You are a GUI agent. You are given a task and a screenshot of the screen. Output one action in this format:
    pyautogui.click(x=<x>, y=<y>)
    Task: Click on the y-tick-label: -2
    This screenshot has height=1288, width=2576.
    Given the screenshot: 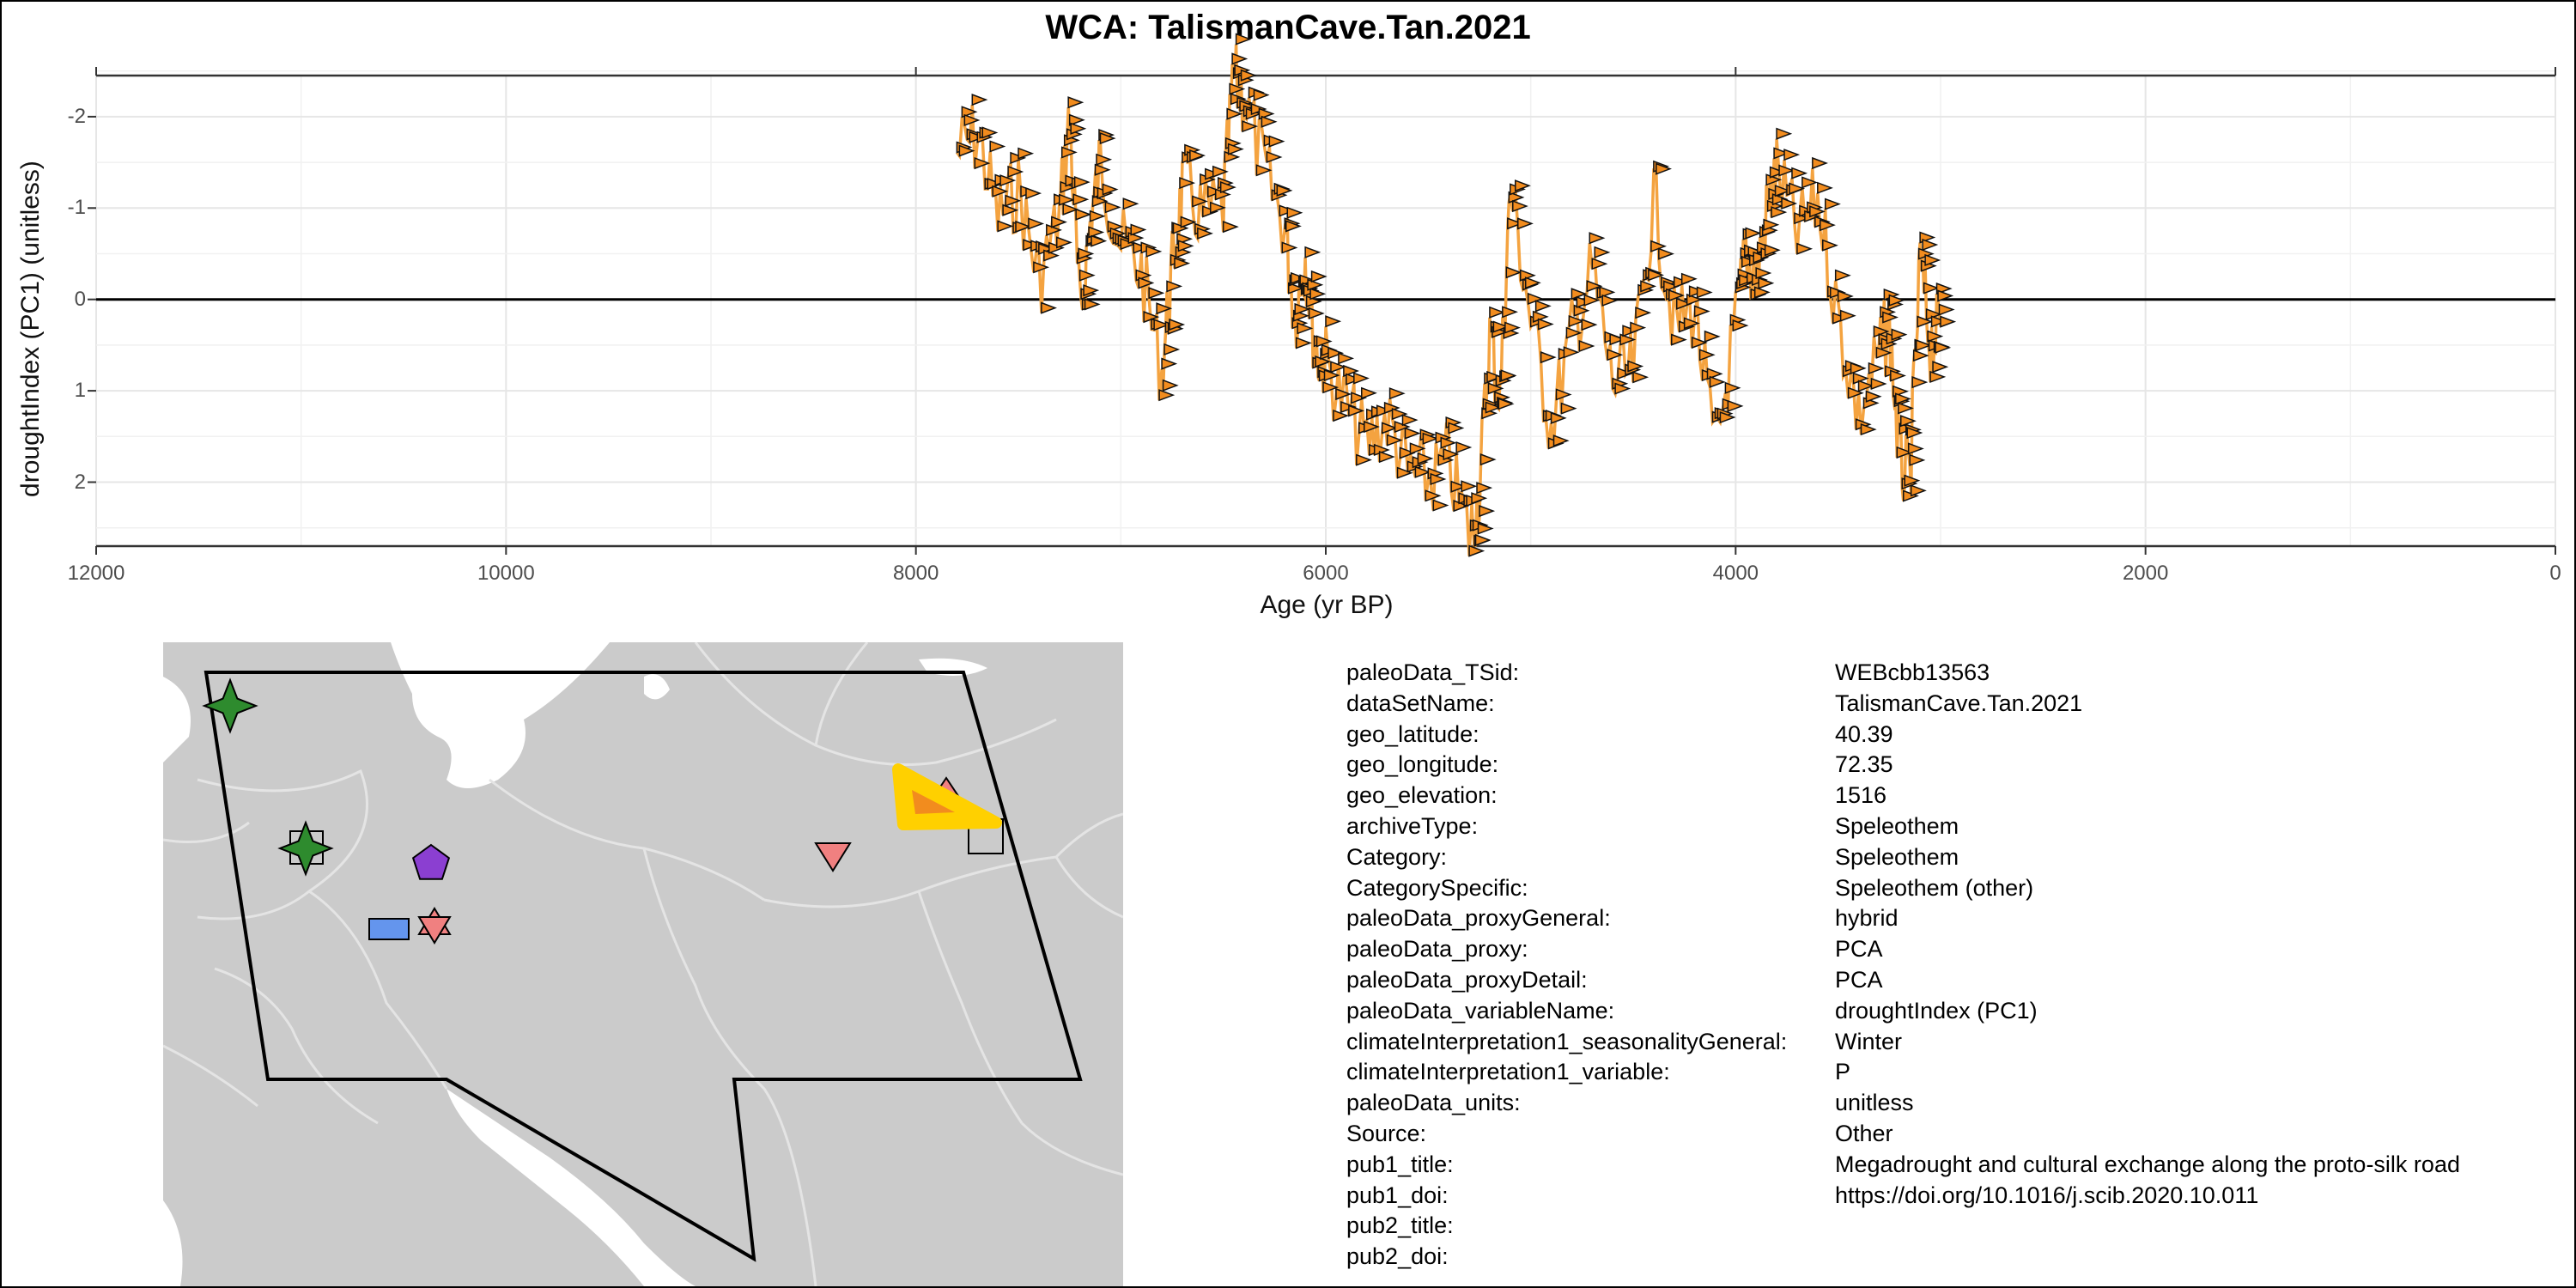 What is the action you would take?
    pyautogui.click(x=77, y=116)
    